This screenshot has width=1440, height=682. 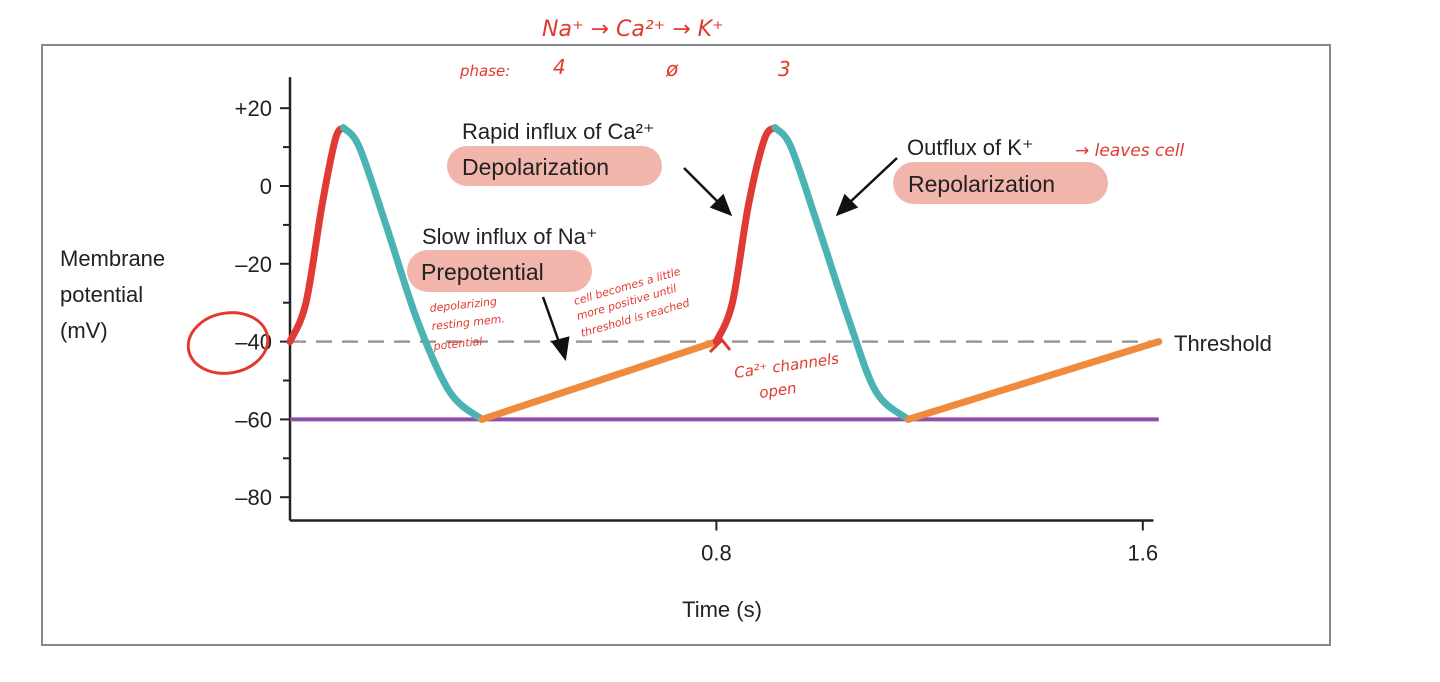 What do you see at coordinates (1130, 151) in the screenshot?
I see `hand-leaves-cell: → leaves cell` at bounding box center [1130, 151].